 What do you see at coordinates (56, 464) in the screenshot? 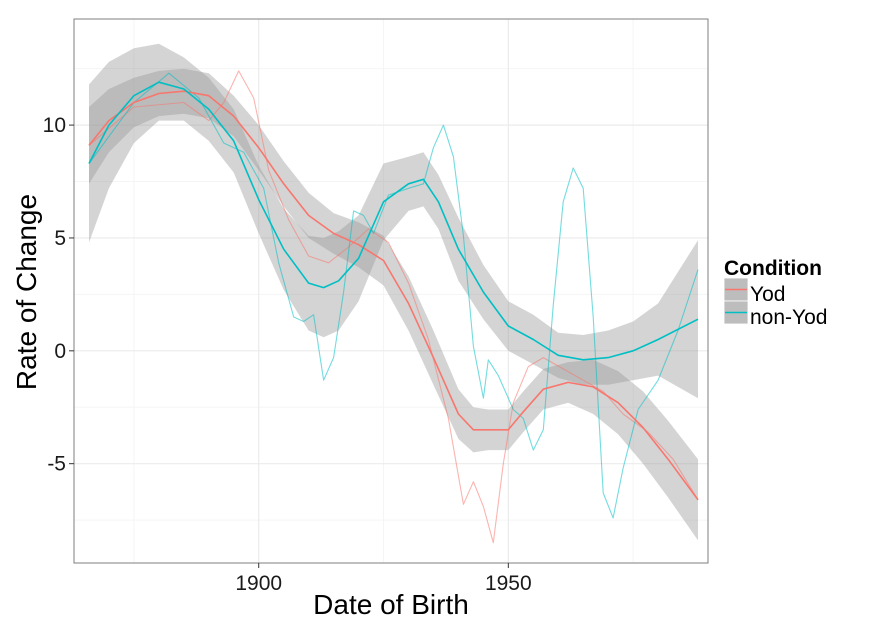
I see `y-tick-label: -5` at bounding box center [56, 464].